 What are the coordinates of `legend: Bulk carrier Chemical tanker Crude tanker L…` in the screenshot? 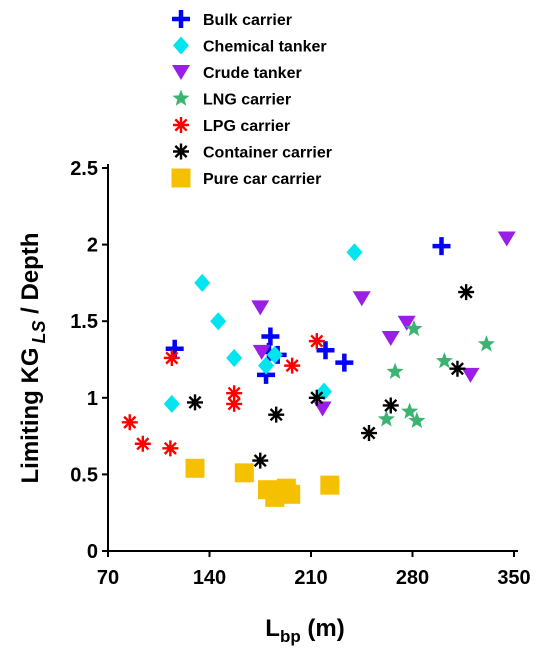 It's located at (251, 99).